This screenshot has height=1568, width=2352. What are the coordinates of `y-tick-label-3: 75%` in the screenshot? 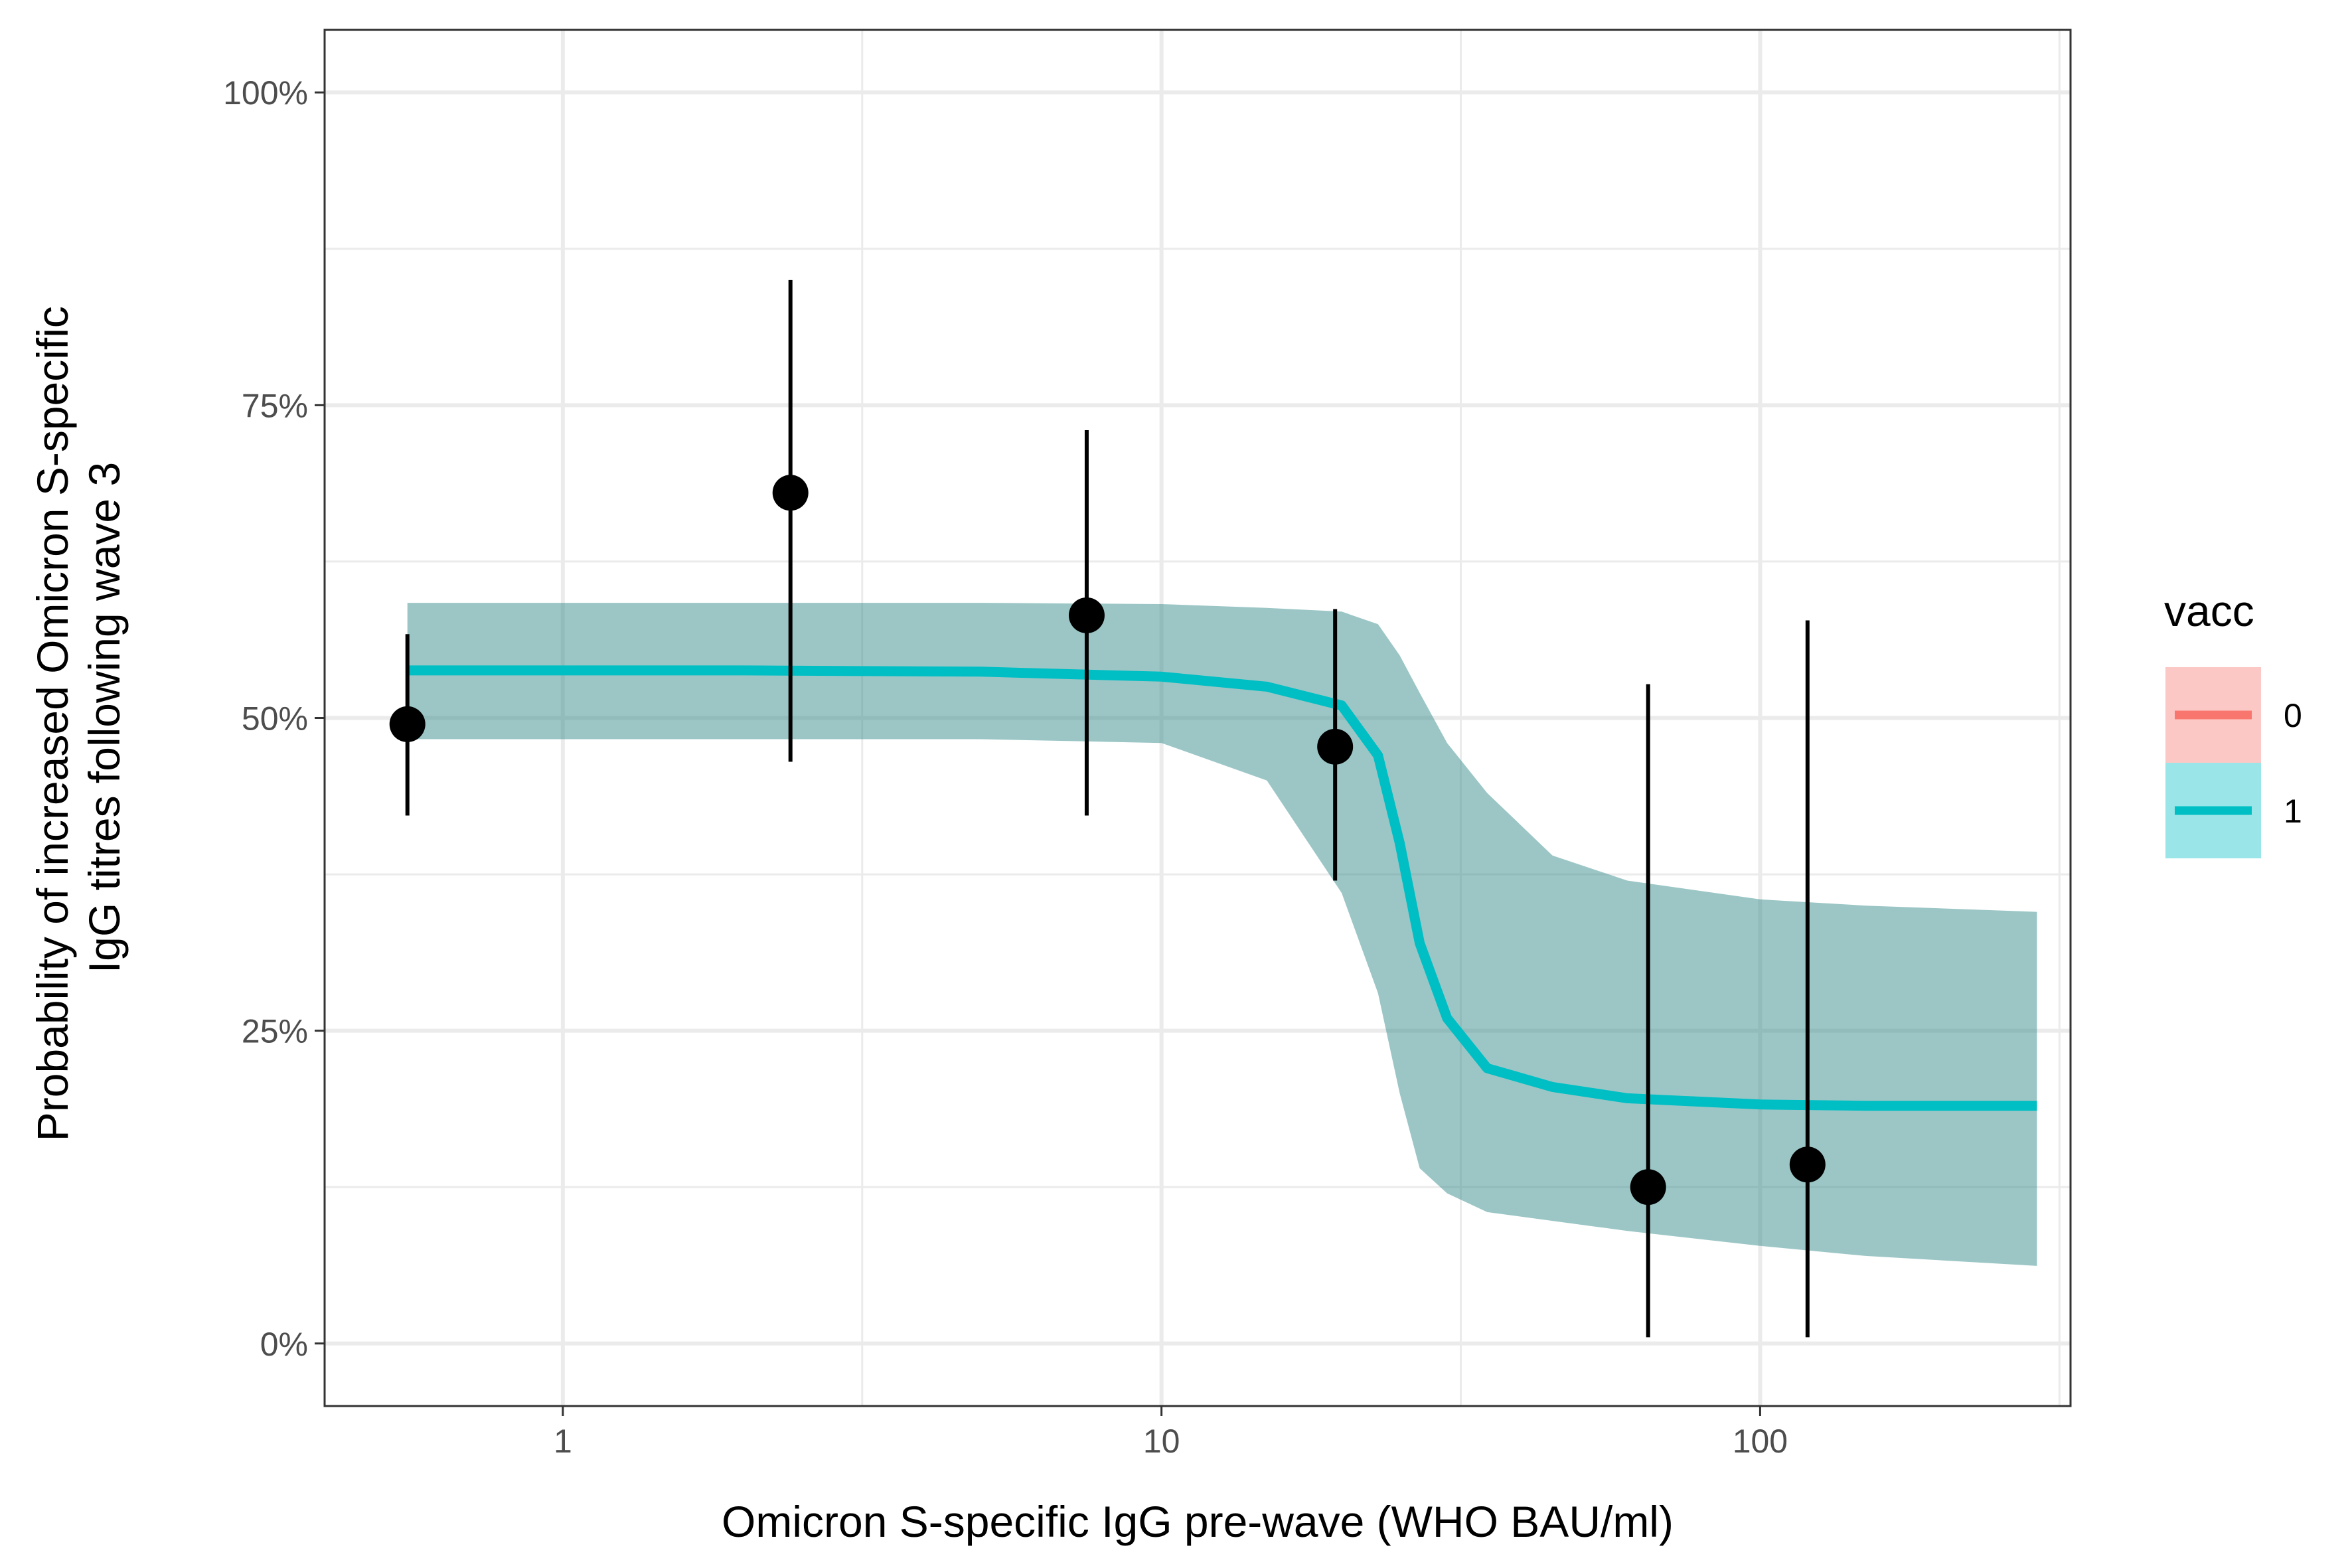 It's located at (275, 406).